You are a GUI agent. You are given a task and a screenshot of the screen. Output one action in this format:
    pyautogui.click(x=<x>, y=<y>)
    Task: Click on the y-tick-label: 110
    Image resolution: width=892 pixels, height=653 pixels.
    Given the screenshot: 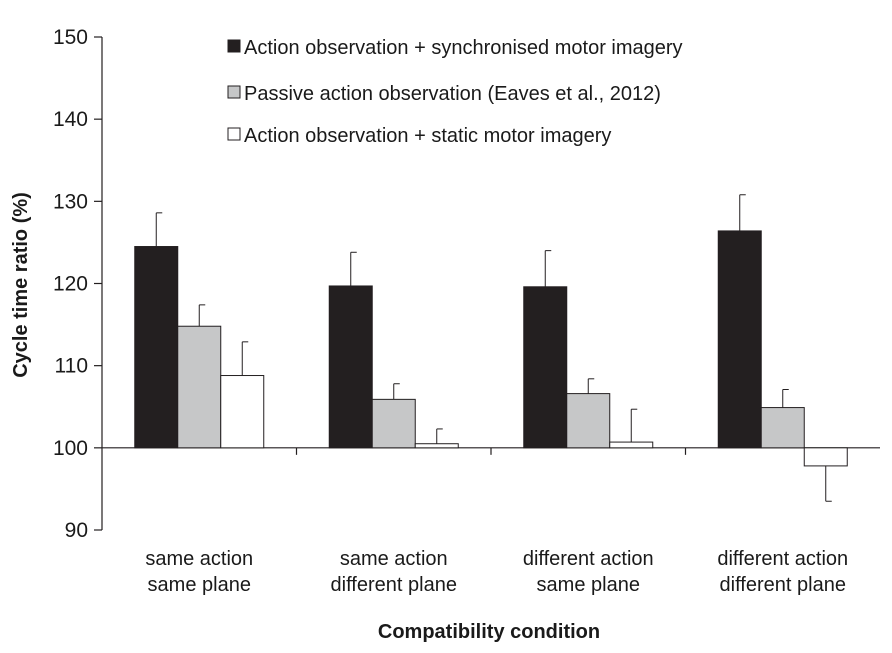 What is the action you would take?
    pyautogui.click(x=71, y=366)
    